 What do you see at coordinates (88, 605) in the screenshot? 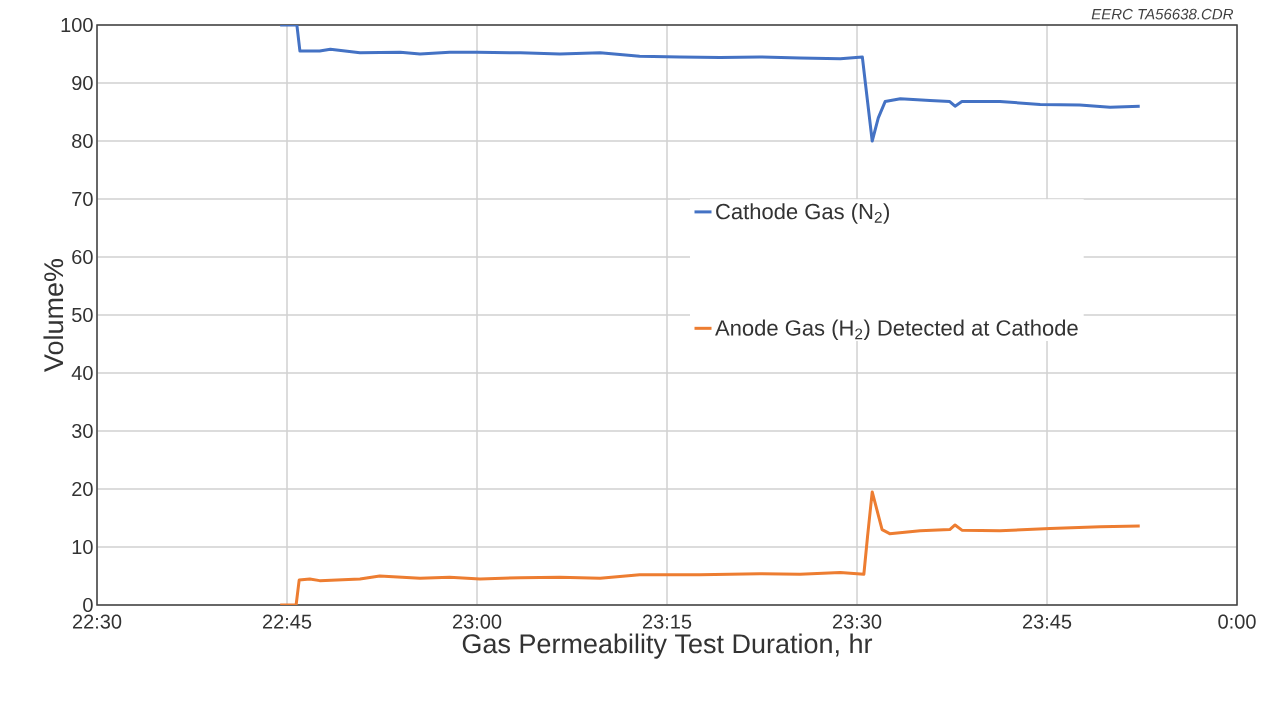
I see `y-tick-label: 0` at bounding box center [88, 605].